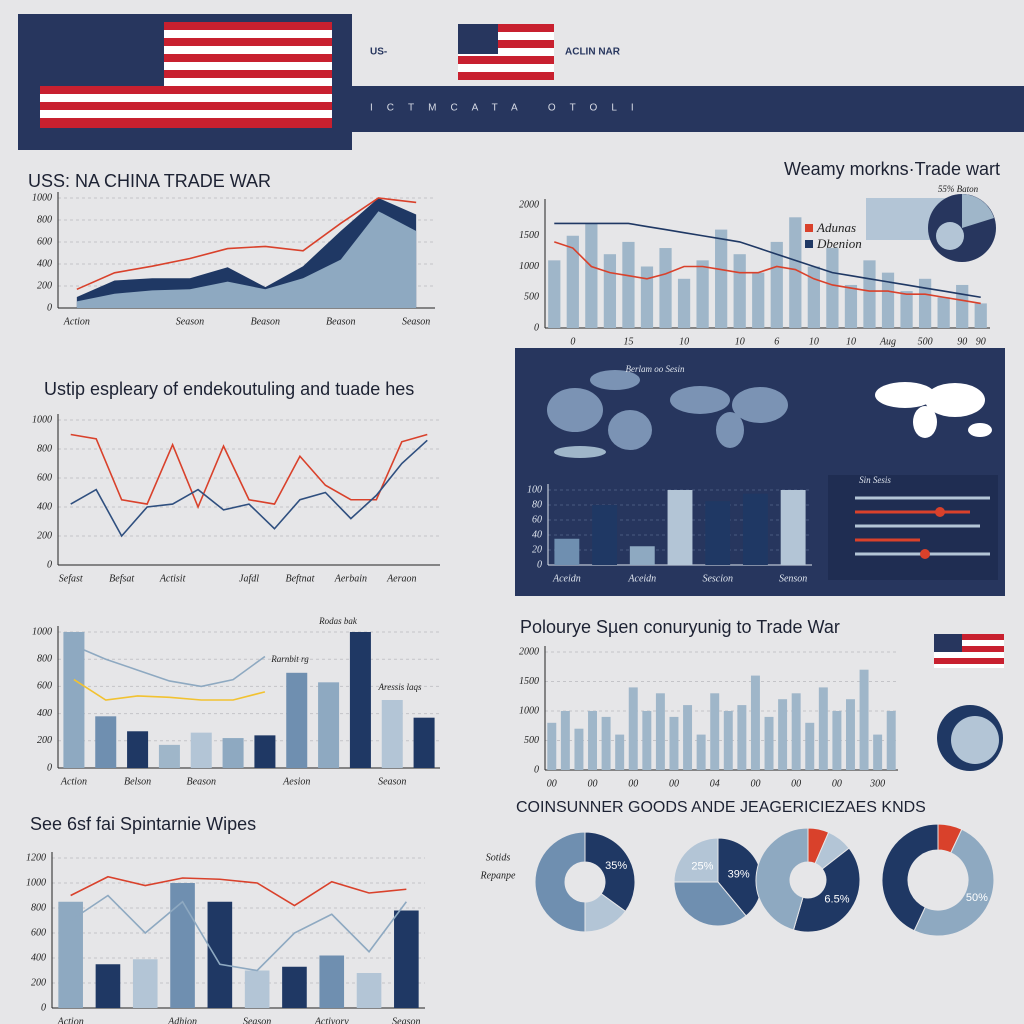  Describe the element at coordinates (149, 181) in the screenshot. I see `chart-title: USS: NA CHINA TRADE WAR` at that location.